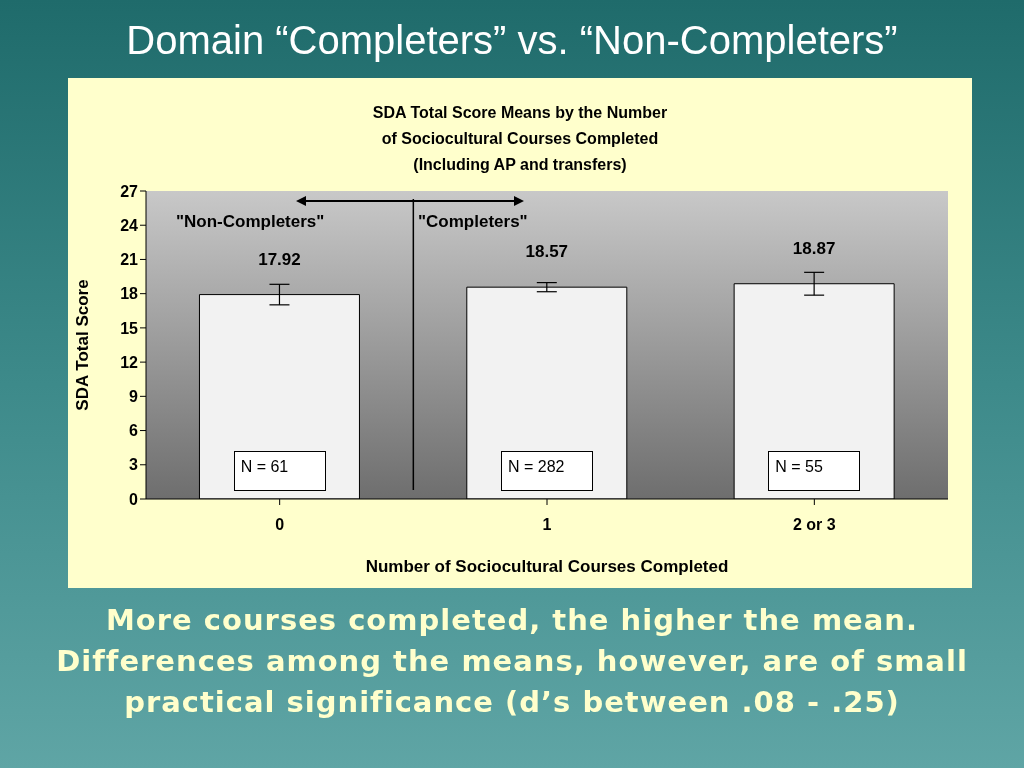  I want to click on chart-subtitle: SDA Total Score Means by the Number of Sociocultural Courses Completed (Including AP and transfers), so click(520, 139).